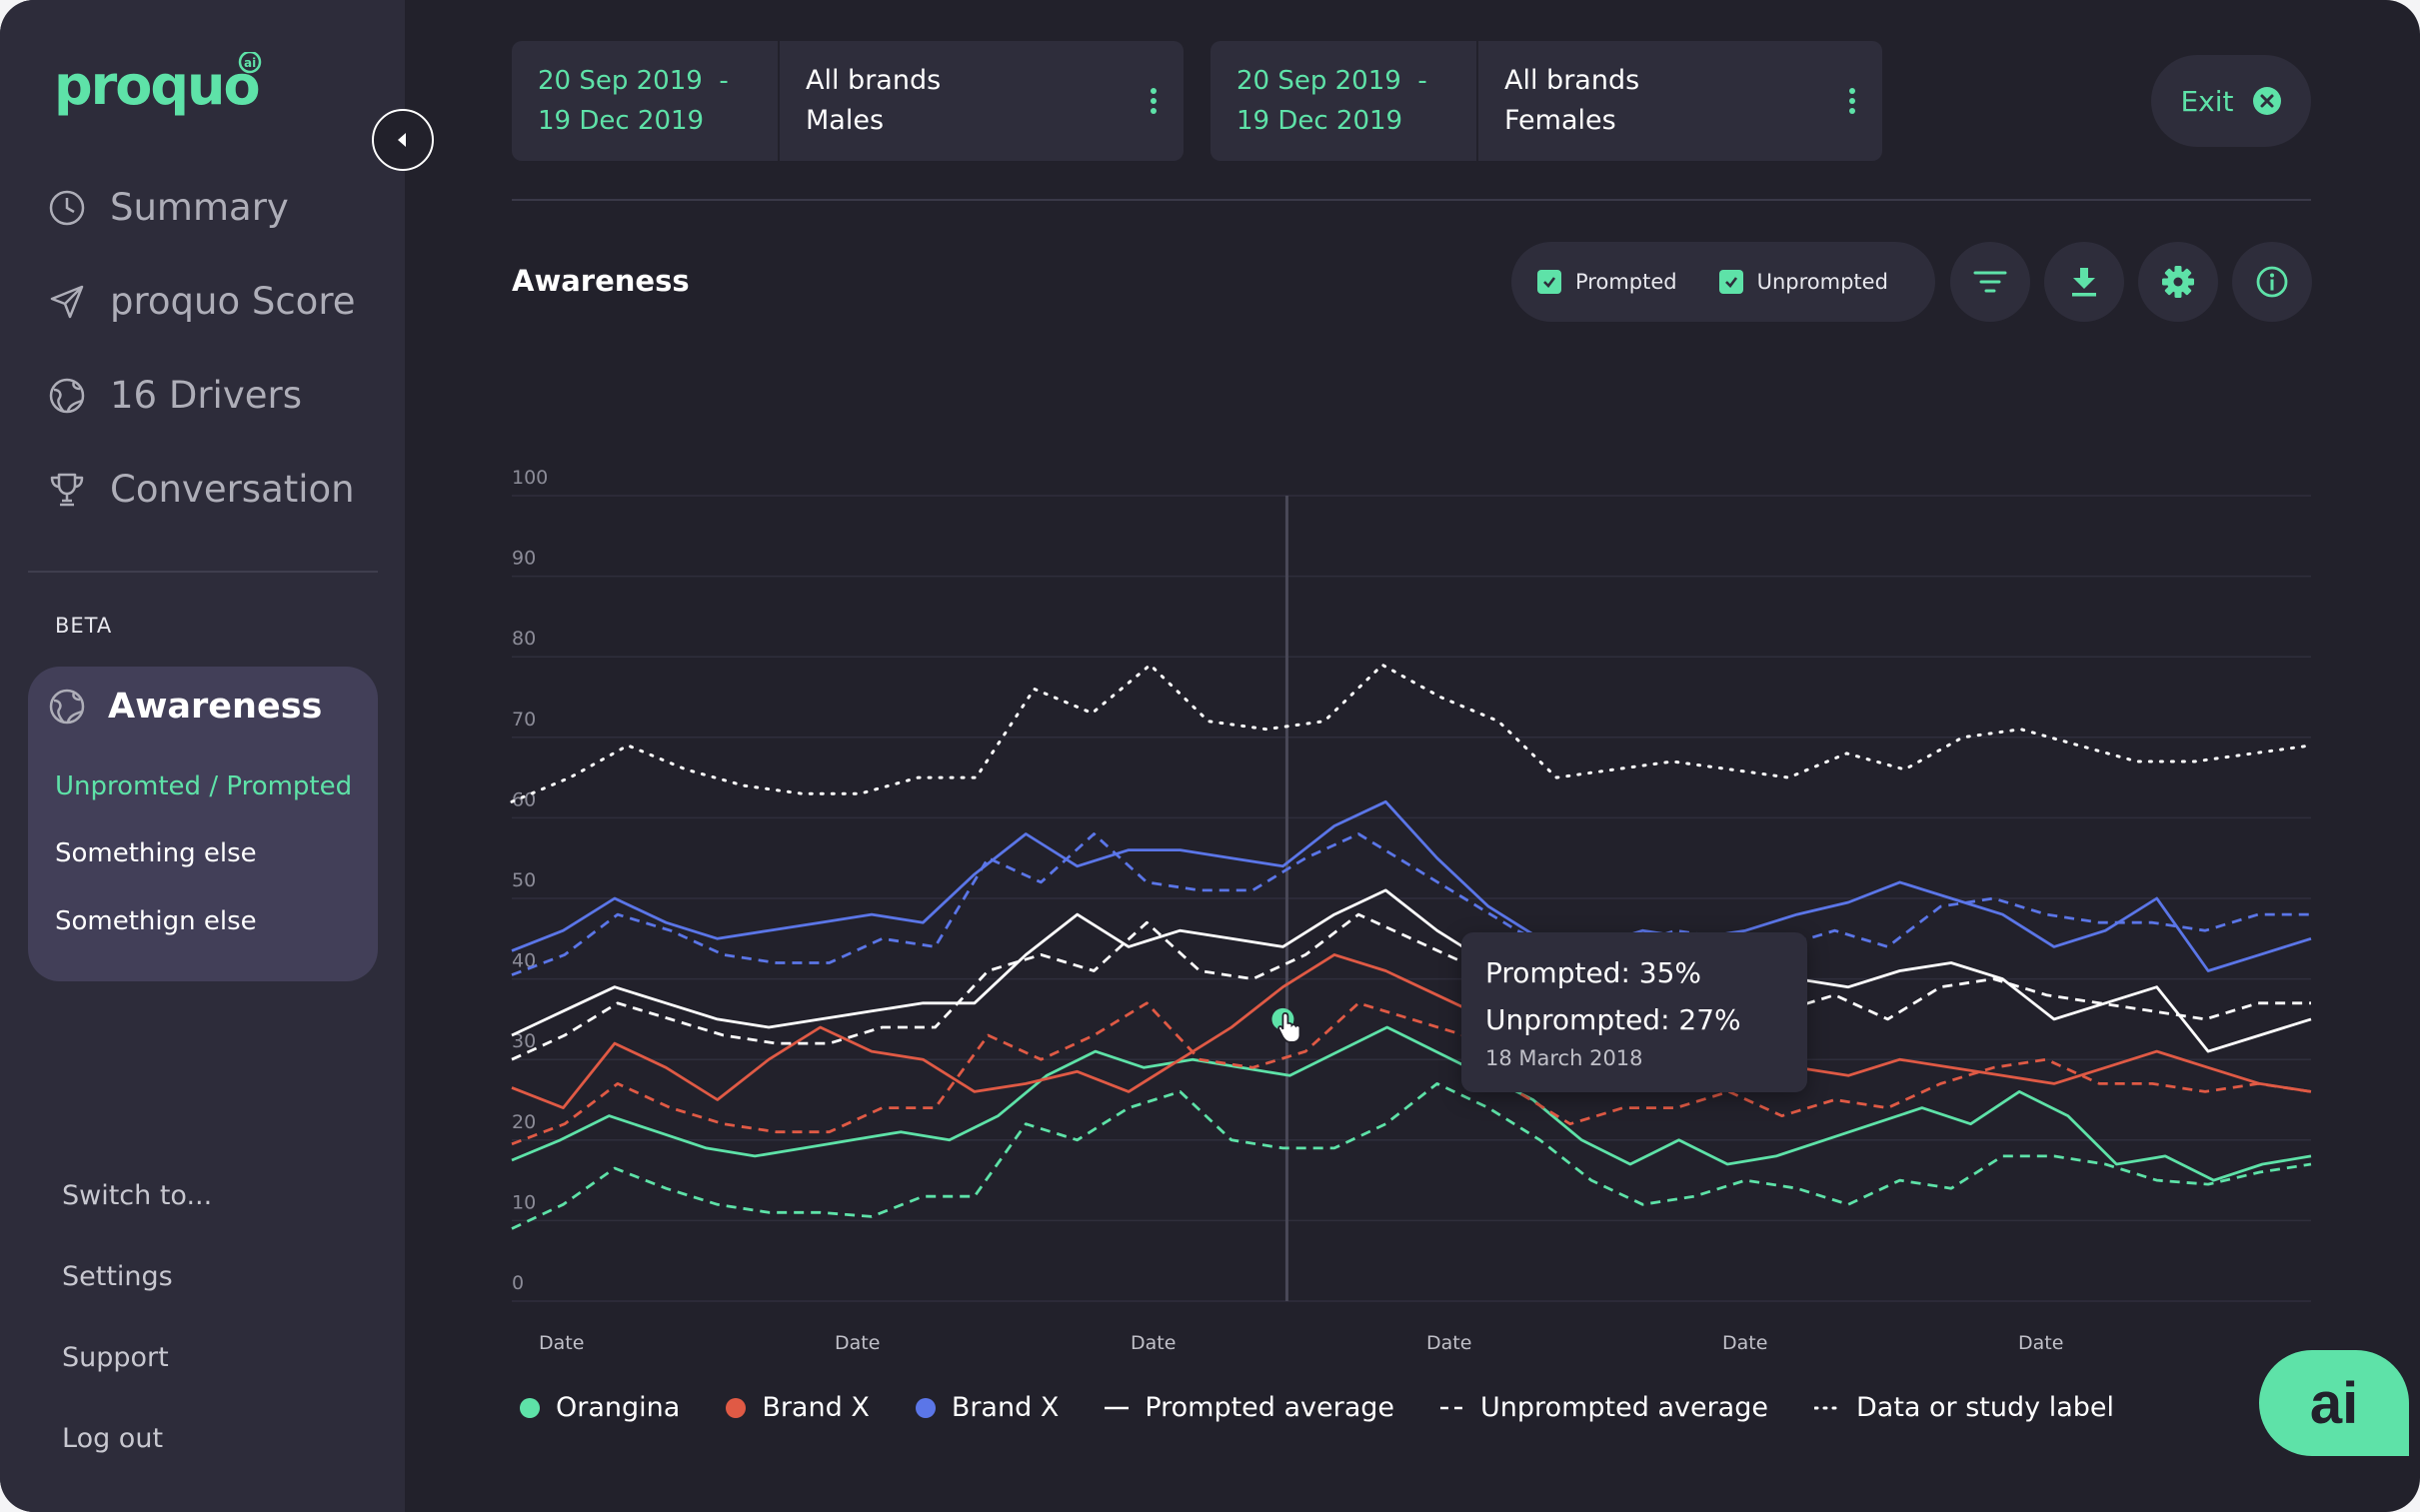 The width and height of the screenshot is (2420, 1512). I want to click on chevron-left-icon, so click(402, 140).